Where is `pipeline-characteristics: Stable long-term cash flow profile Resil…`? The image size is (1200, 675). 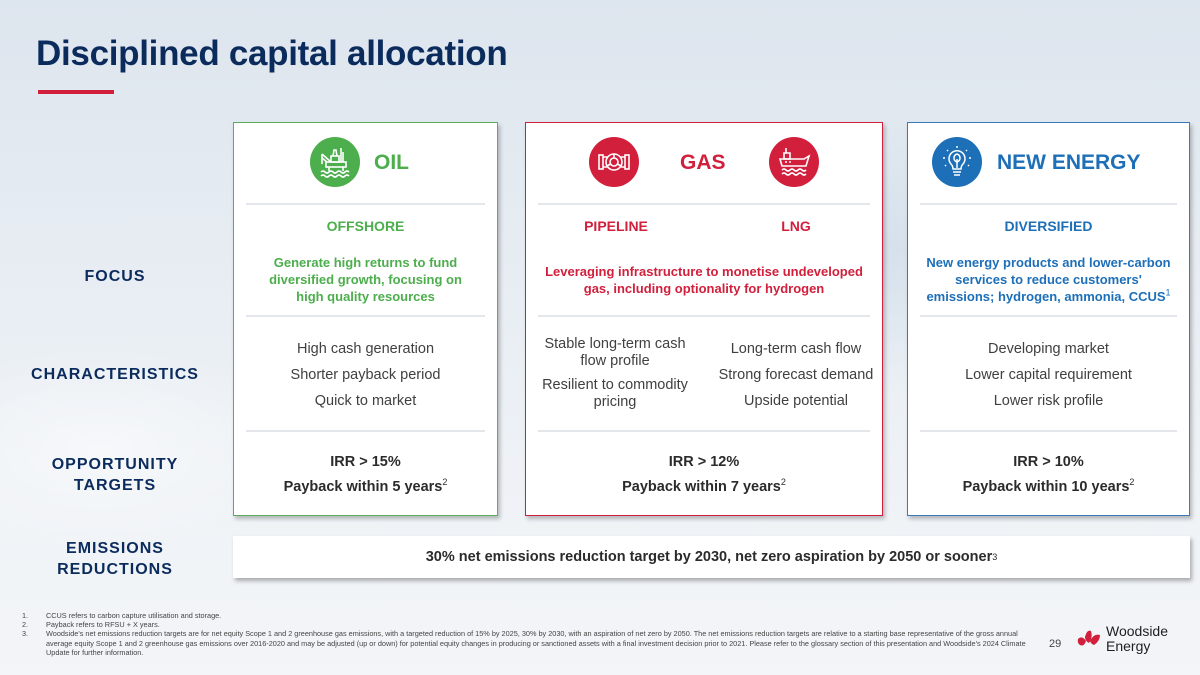 pipeline-characteristics: Stable long-term cash flow profile Resil… is located at coordinates (615, 373).